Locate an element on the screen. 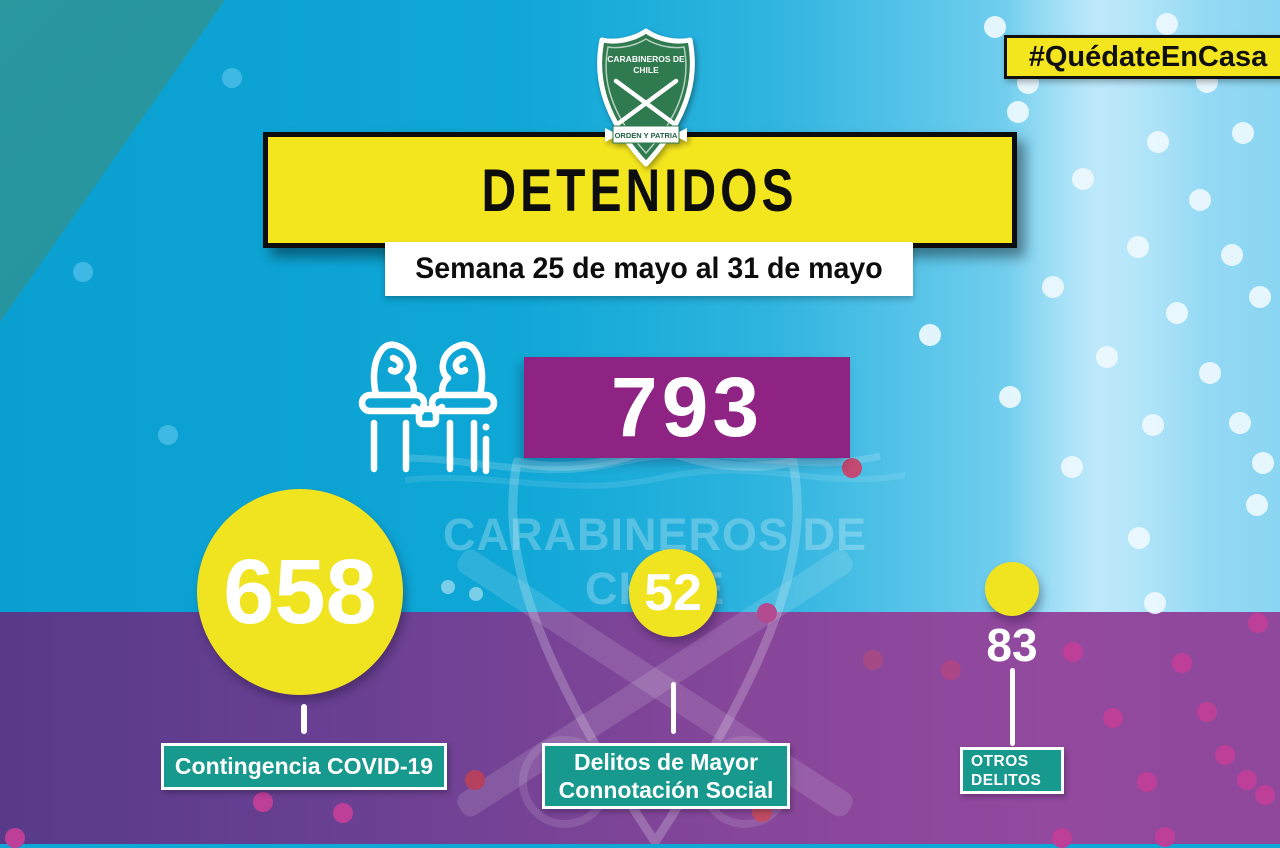 The width and height of the screenshot is (1280, 848). right-fist is located at coordinates (463, 378).